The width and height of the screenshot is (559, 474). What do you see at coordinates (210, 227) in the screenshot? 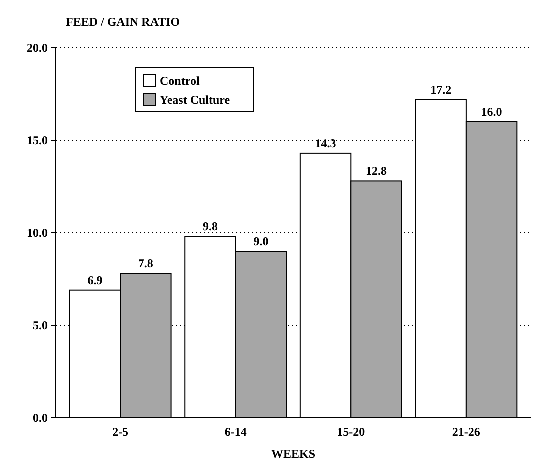
I see `data-label: 9.8` at bounding box center [210, 227].